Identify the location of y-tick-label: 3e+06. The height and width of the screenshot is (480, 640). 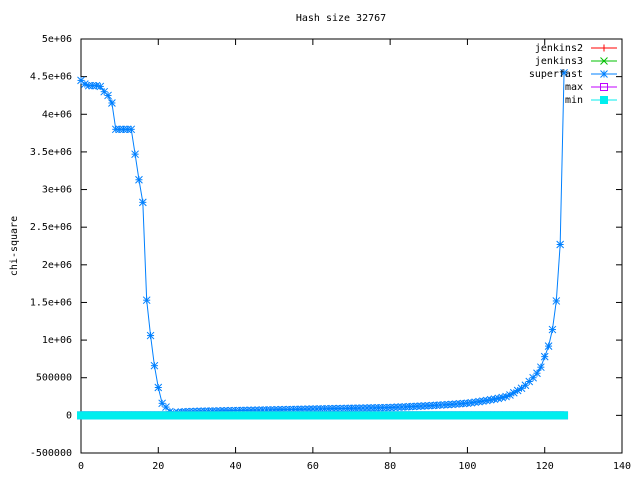
(57, 190).